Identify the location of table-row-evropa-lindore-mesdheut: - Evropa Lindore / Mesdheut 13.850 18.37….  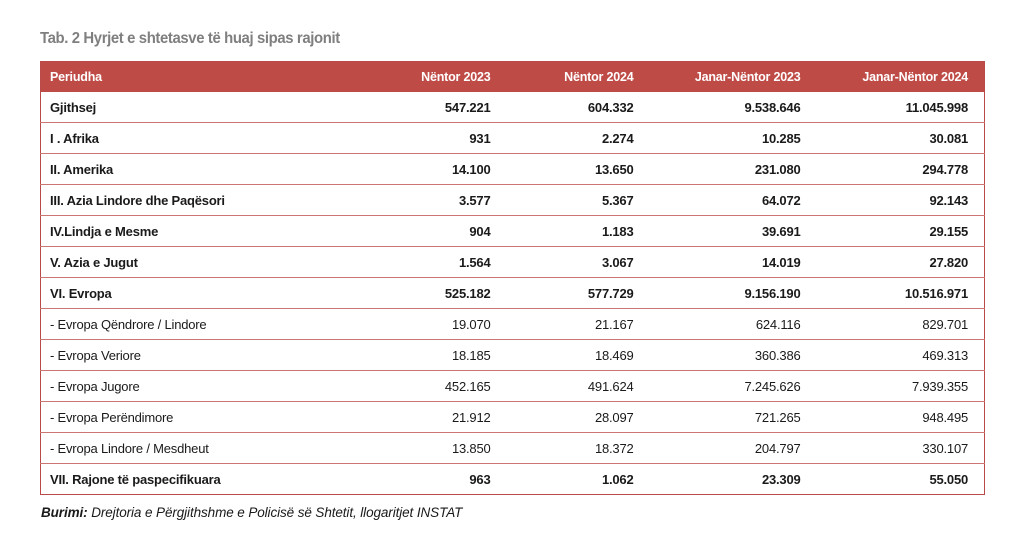
(512, 448).